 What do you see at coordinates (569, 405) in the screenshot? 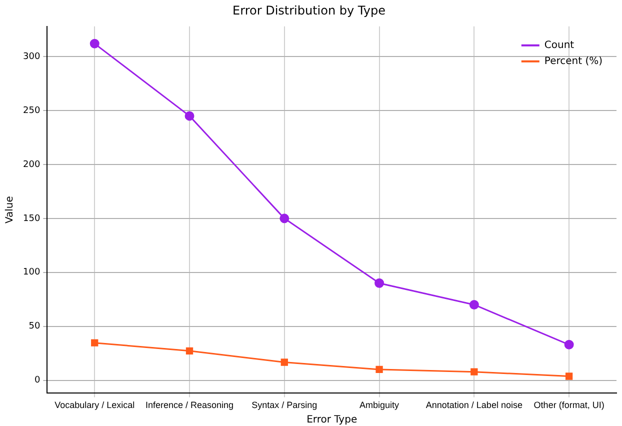
I see `x-tick-label: Other (format, UI)` at bounding box center [569, 405].